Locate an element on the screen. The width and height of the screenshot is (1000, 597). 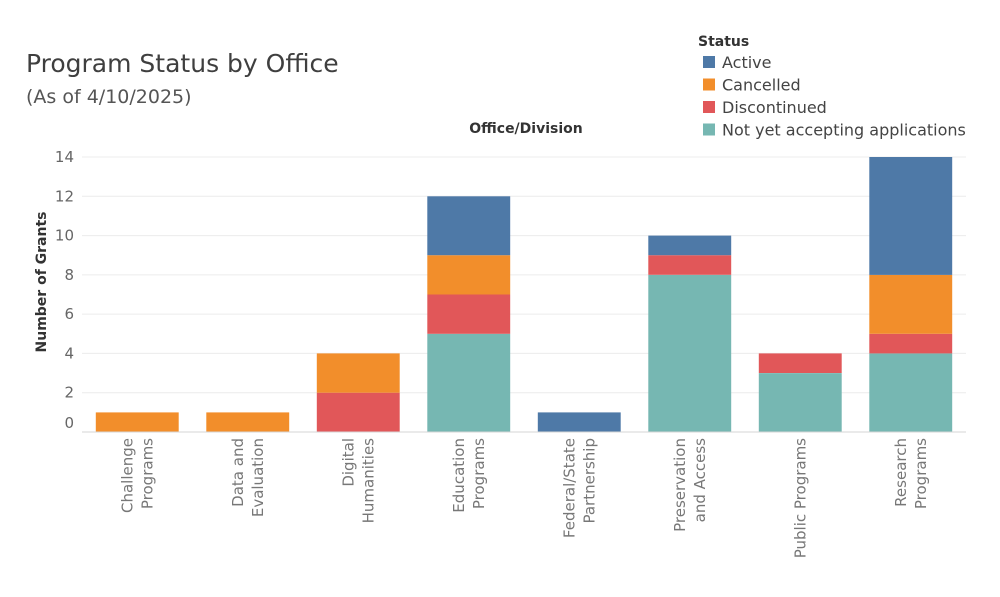
bar-public-programs-not-yet-accepting-applications is located at coordinates (800, 402).